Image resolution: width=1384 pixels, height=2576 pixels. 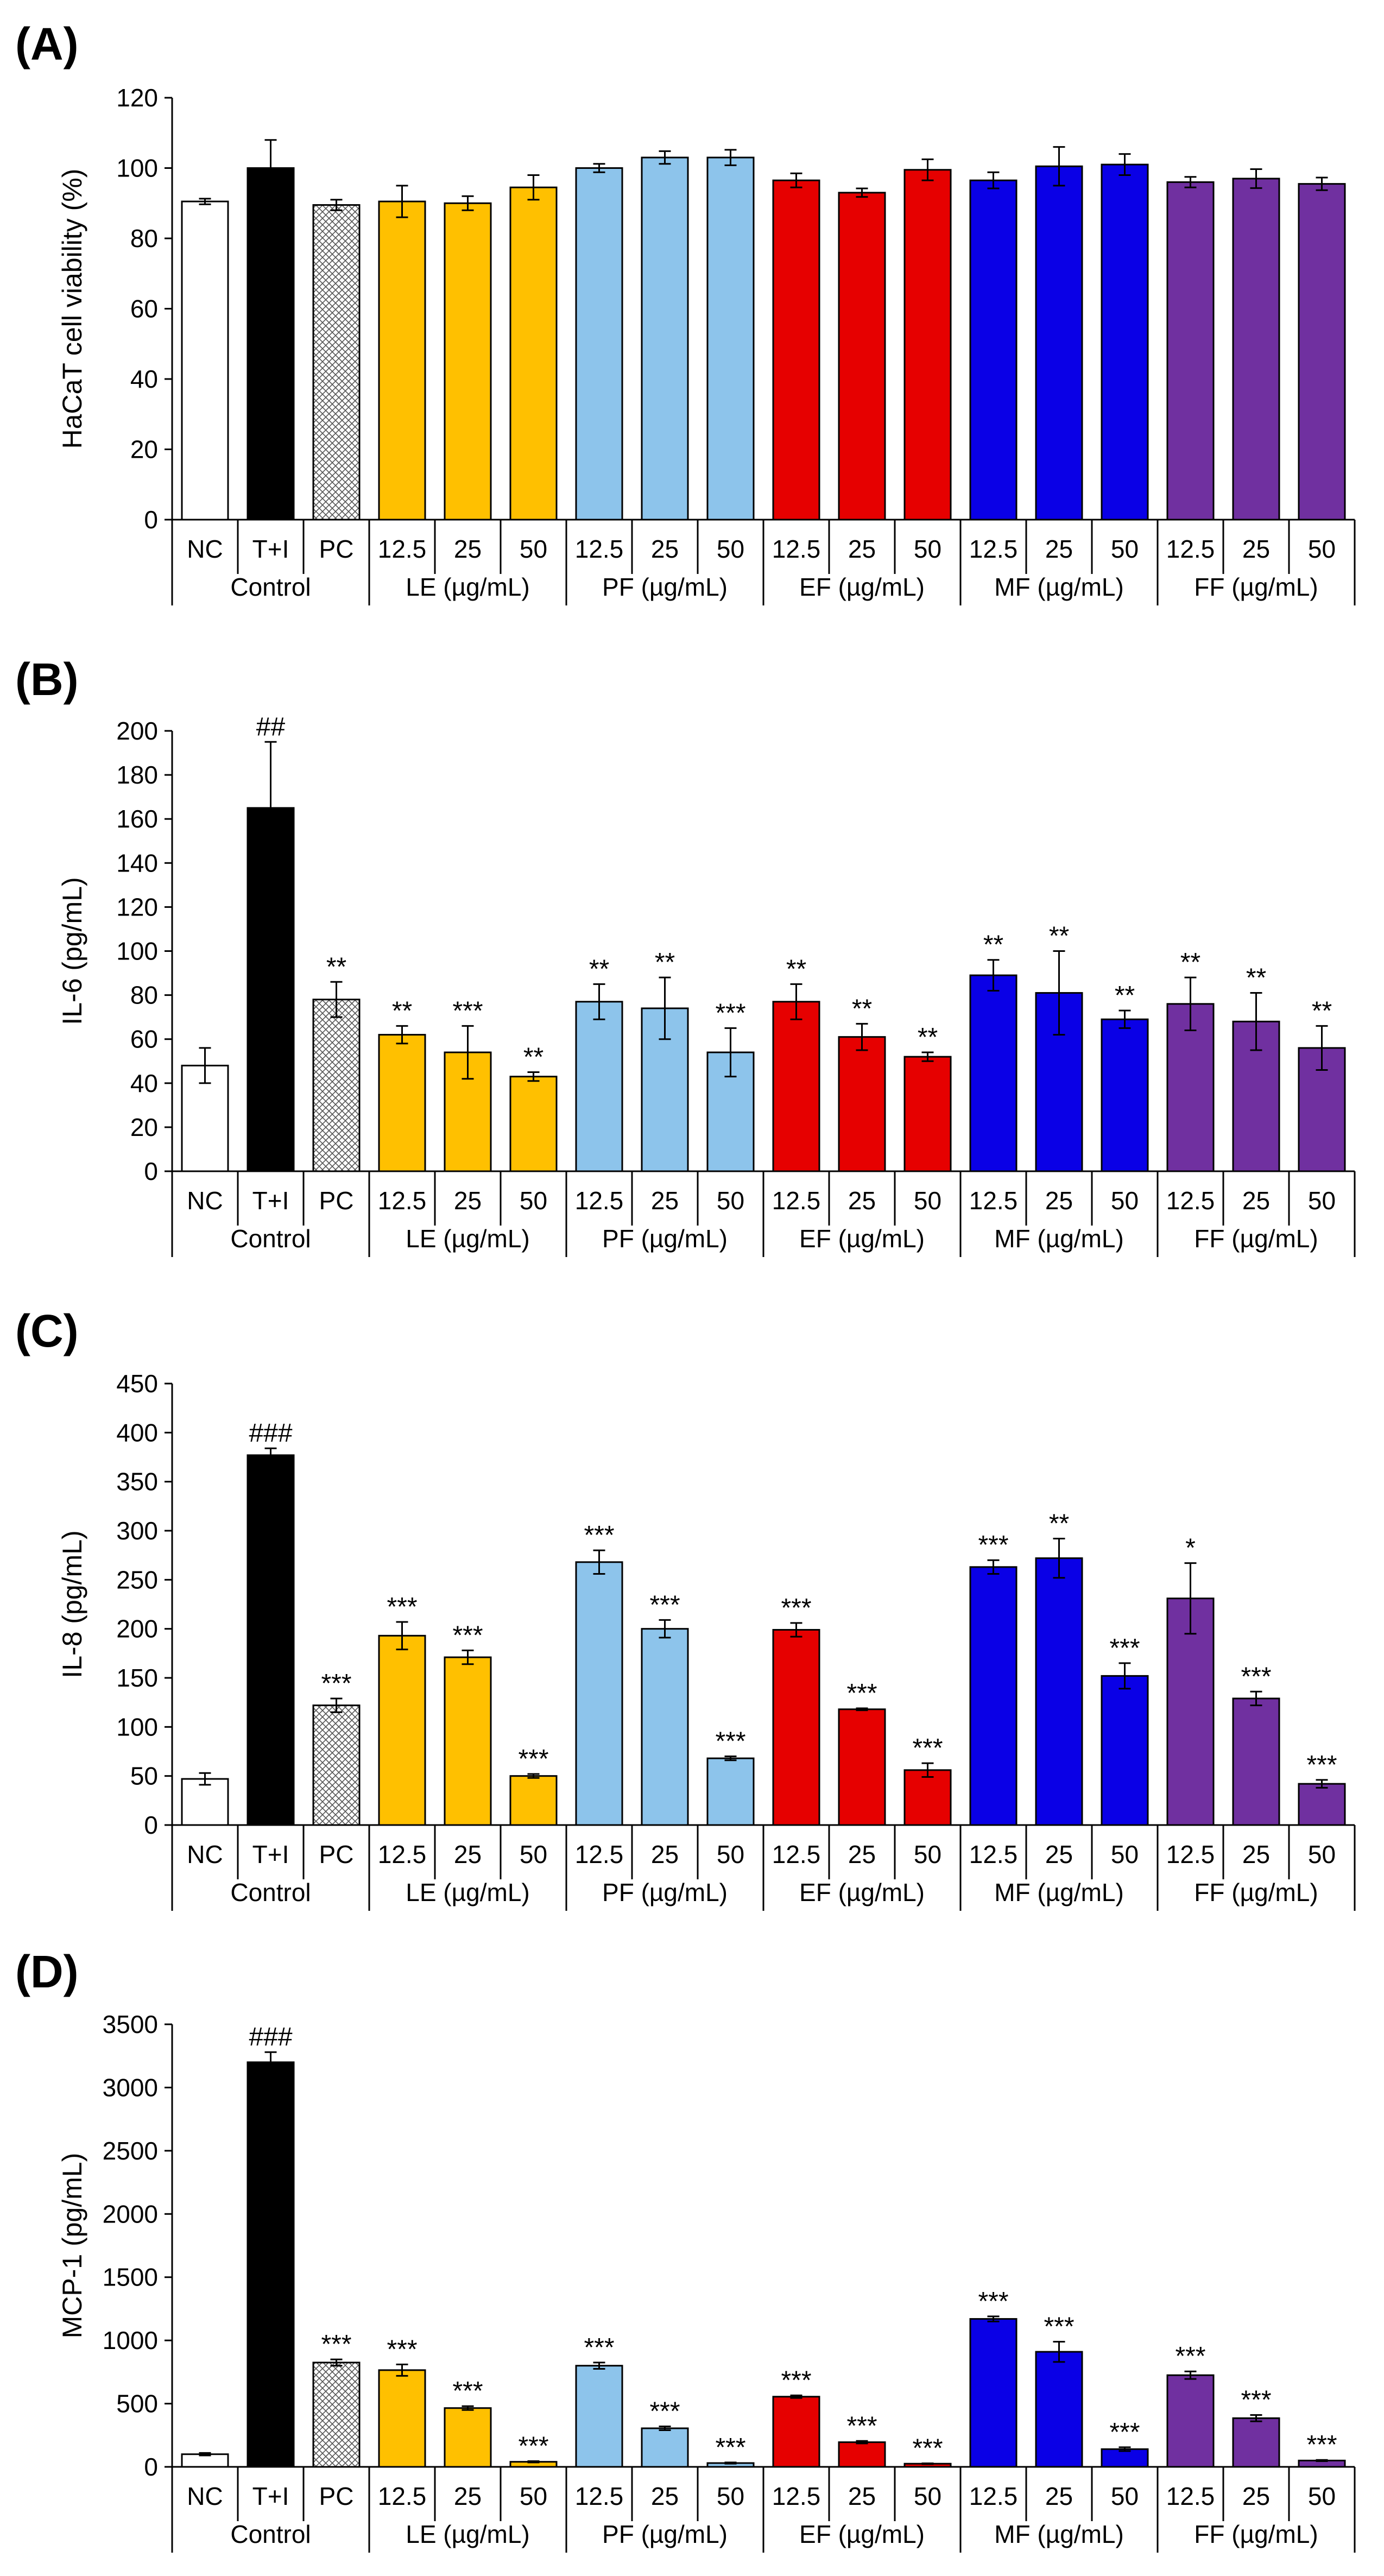 What do you see at coordinates (1059, 1238) in the screenshot?
I see `group-label-4: MF (µg/mL)` at bounding box center [1059, 1238].